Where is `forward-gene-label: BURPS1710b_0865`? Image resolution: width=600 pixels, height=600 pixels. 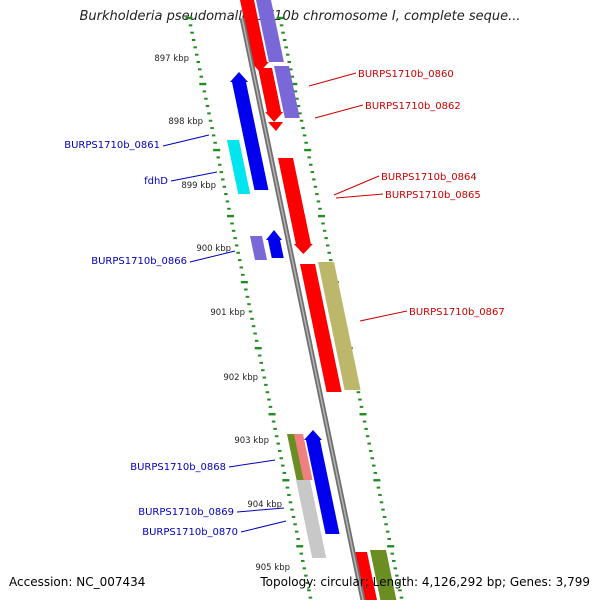
forward-gene-label: BURPS1710b_0865 is located at coordinates (433, 195).